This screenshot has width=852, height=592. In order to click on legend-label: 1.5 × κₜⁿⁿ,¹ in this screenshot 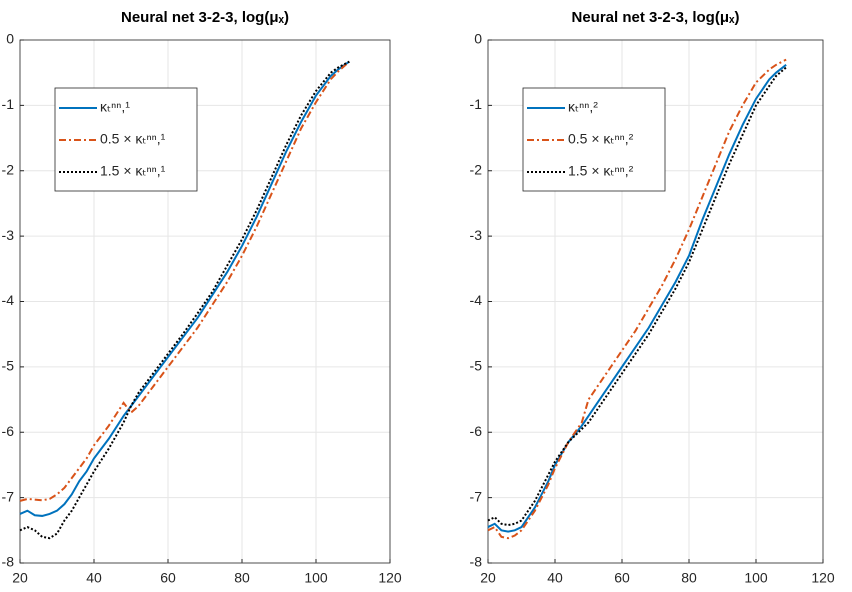, I will do `click(133, 171)`.